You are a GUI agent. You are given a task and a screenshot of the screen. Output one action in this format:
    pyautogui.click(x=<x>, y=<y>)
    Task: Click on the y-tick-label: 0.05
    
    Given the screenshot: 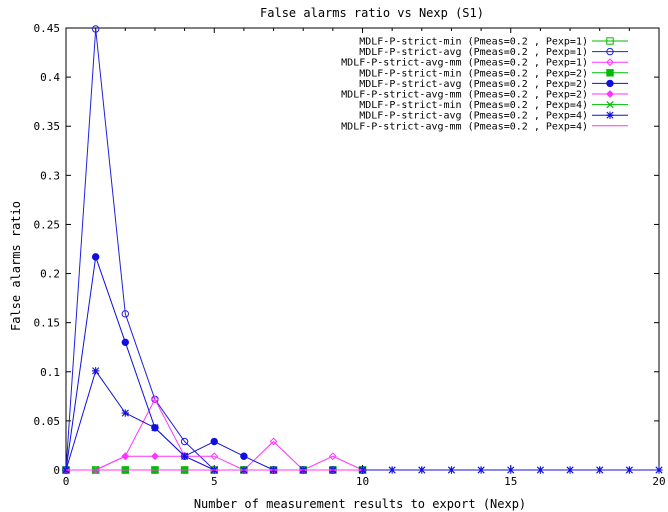 What is the action you would take?
    pyautogui.click(x=47, y=421)
    